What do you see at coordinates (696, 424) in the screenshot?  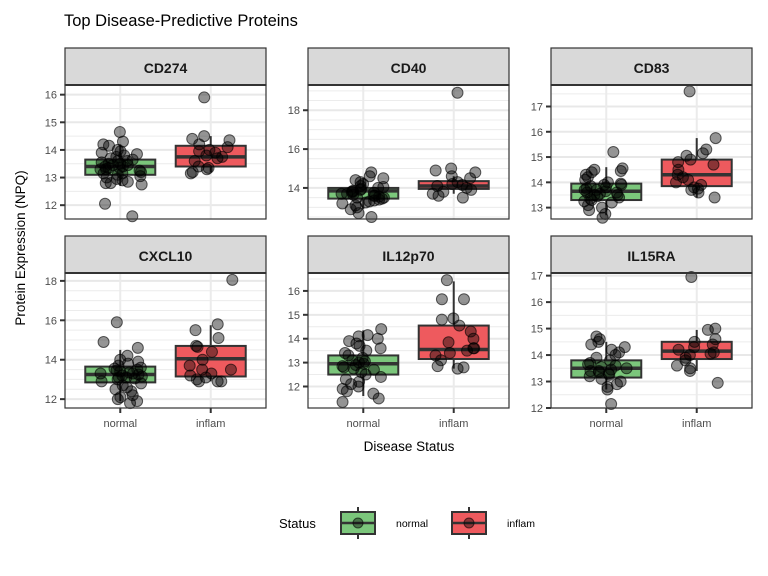 I see `x-tick-label: inflam` at bounding box center [696, 424].